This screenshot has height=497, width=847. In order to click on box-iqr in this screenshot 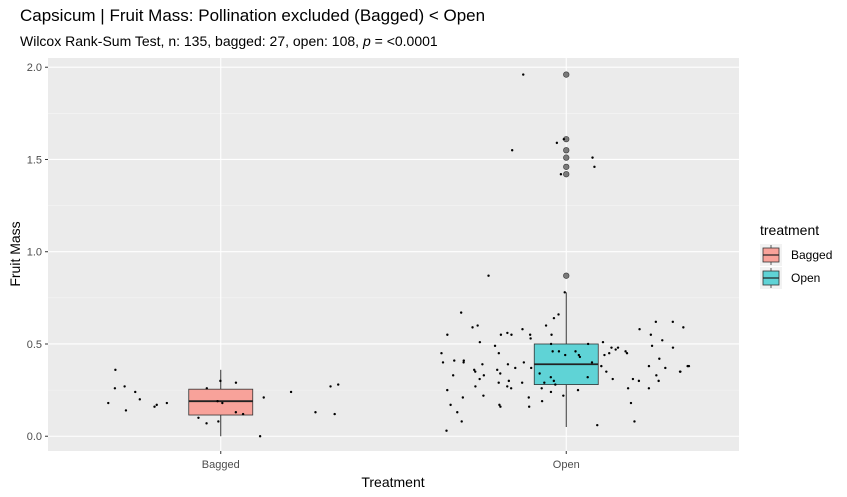, I will do `click(221, 402)`.